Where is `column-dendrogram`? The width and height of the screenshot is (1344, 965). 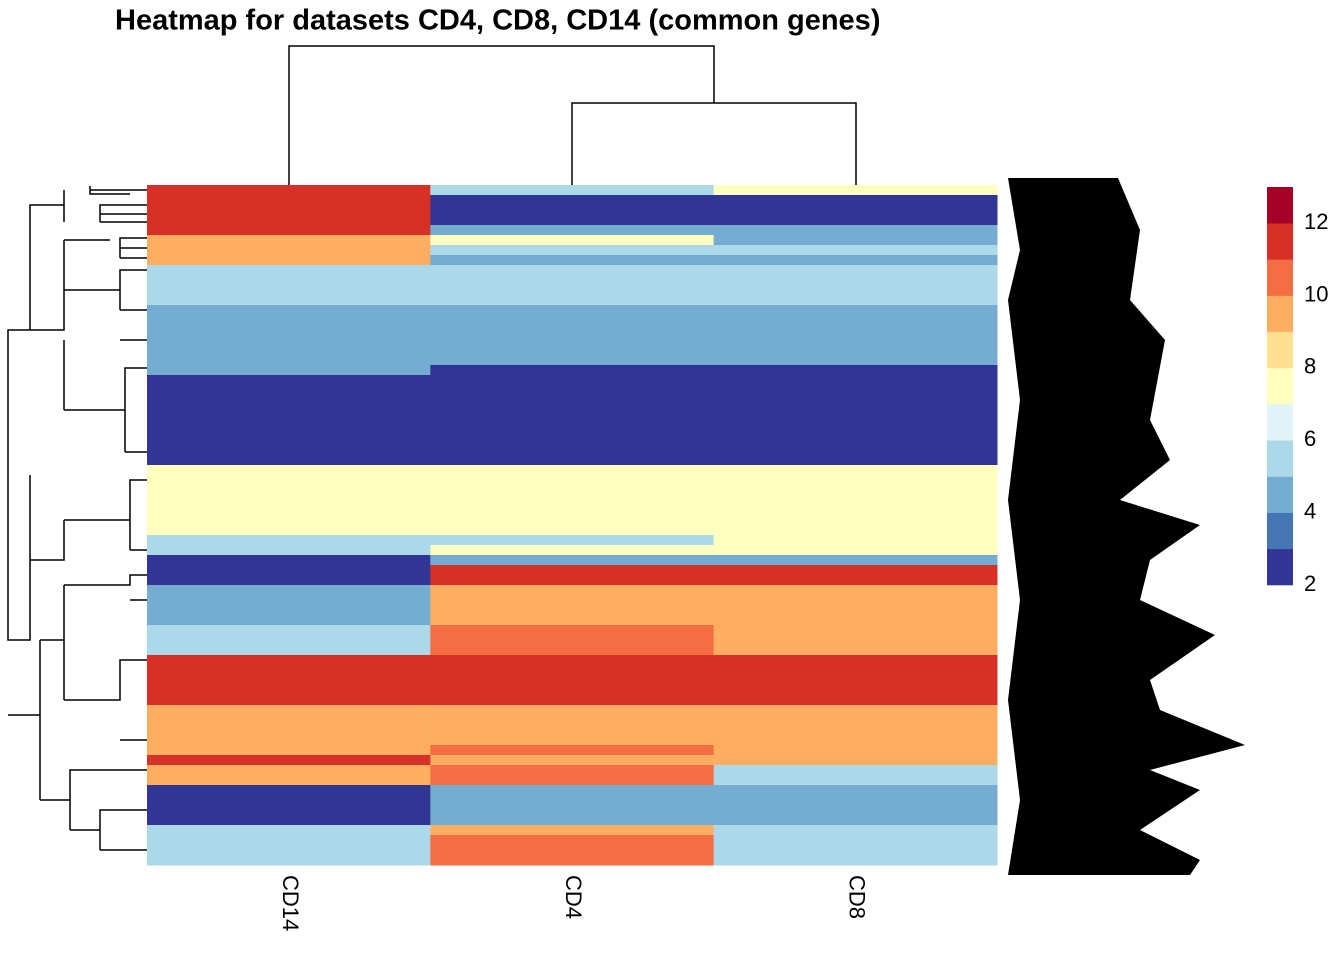
column-dendrogram is located at coordinates (572, 115).